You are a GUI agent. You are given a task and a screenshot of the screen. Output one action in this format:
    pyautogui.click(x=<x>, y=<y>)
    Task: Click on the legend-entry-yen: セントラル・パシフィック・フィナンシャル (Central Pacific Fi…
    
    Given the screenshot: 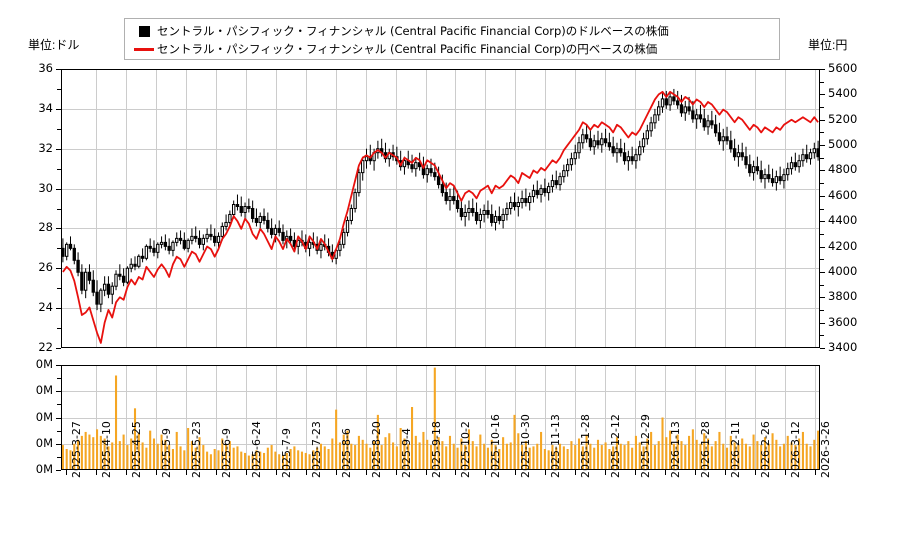 What is the action you would take?
    pyautogui.click(x=452, y=49)
    